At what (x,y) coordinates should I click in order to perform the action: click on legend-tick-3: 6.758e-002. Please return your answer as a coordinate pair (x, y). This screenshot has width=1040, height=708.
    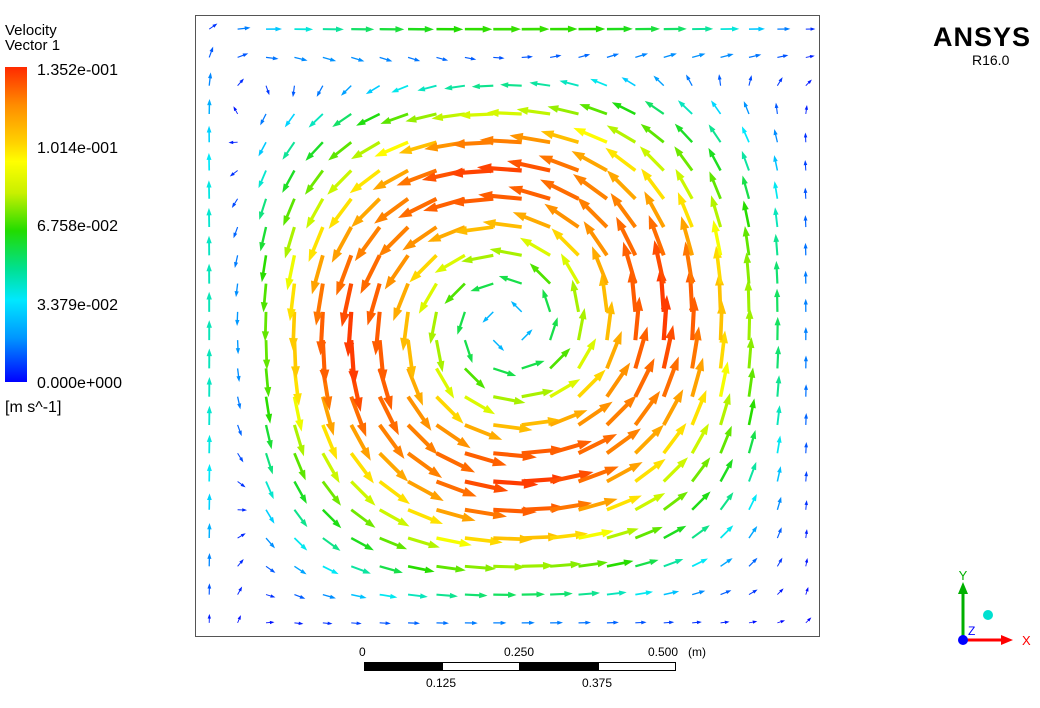
    Looking at the image, I should click on (77, 226).